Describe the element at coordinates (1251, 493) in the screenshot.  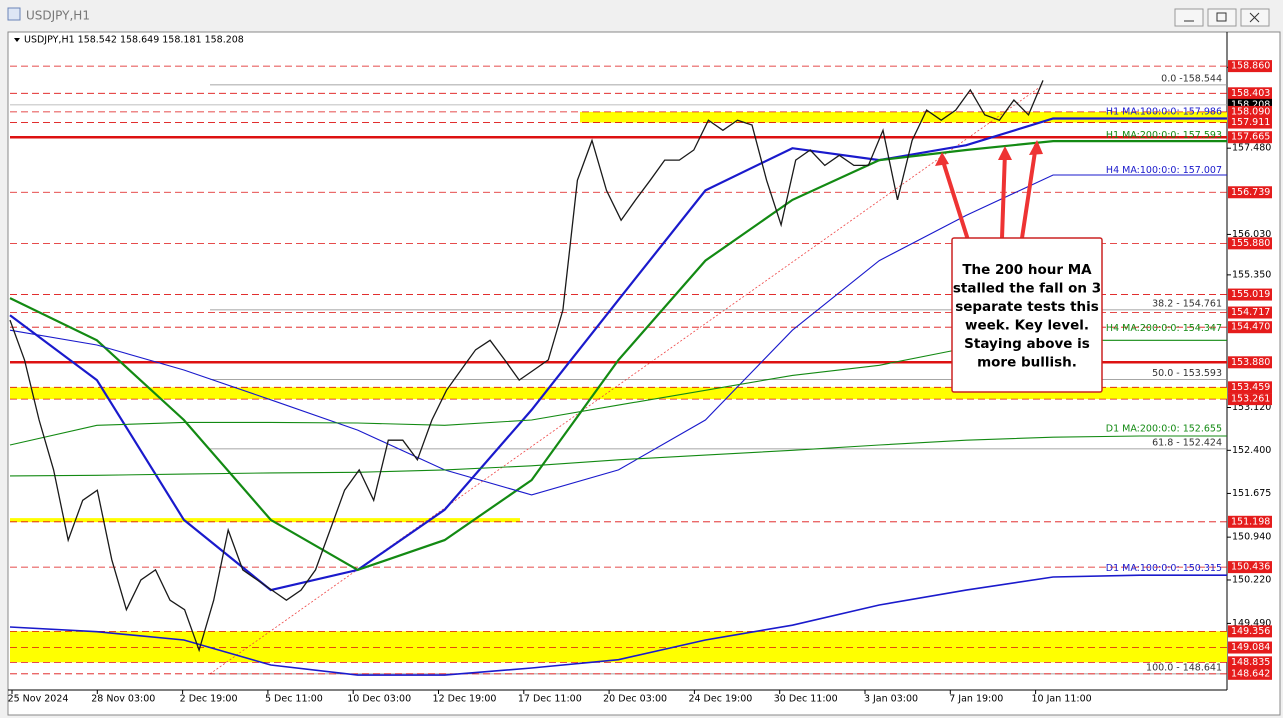
I see `y-tick-label: 151.675` at that location.